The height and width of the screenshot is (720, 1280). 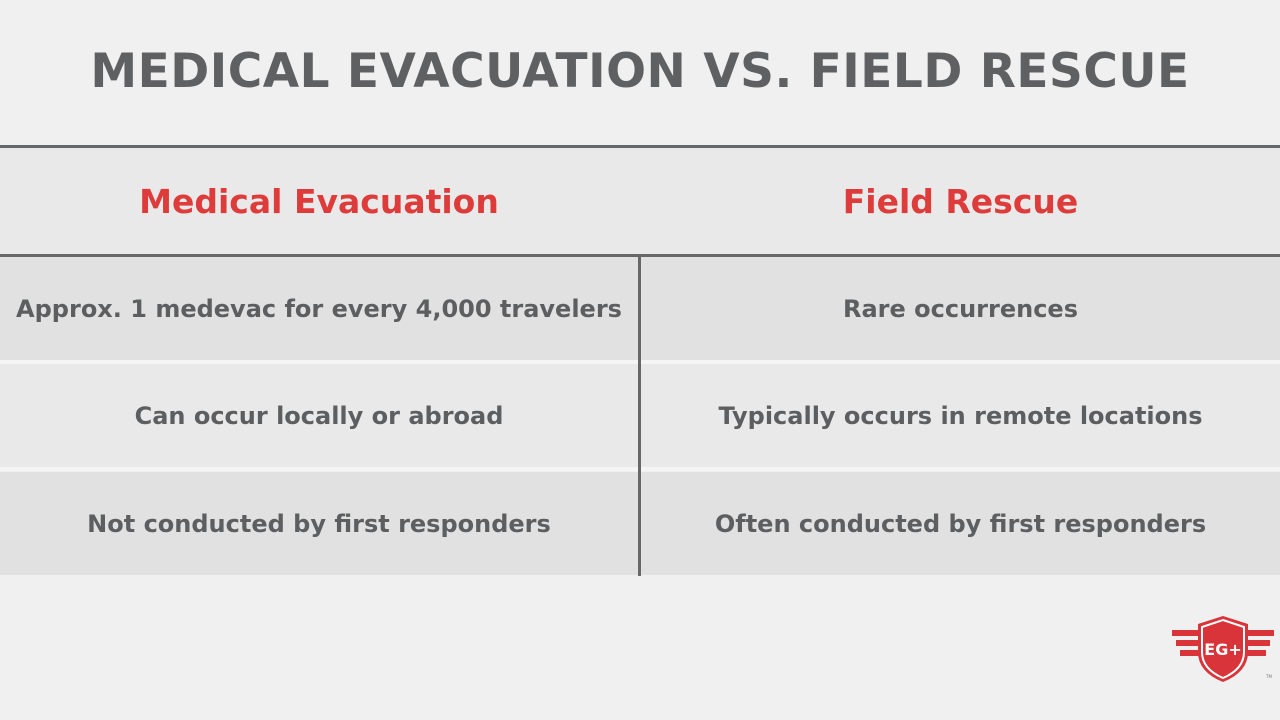 What do you see at coordinates (1268, 676) in the screenshot?
I see `svg-text: TM` at bounding box center [1268, 676].